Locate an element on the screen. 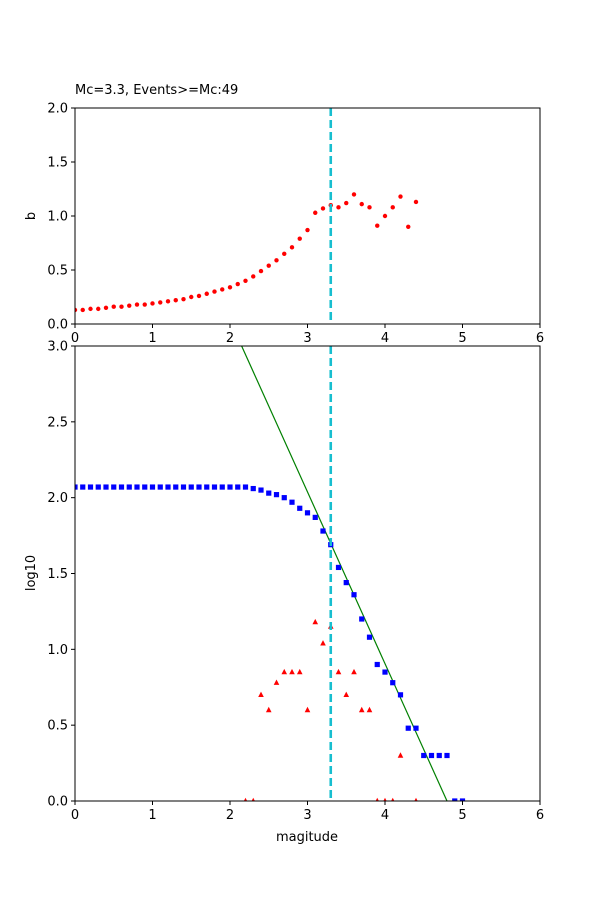 Image resolution: width=600 pixels, height=900 pixels. bottom-x-tick-label: 2 is located at coordinates (230, 815).